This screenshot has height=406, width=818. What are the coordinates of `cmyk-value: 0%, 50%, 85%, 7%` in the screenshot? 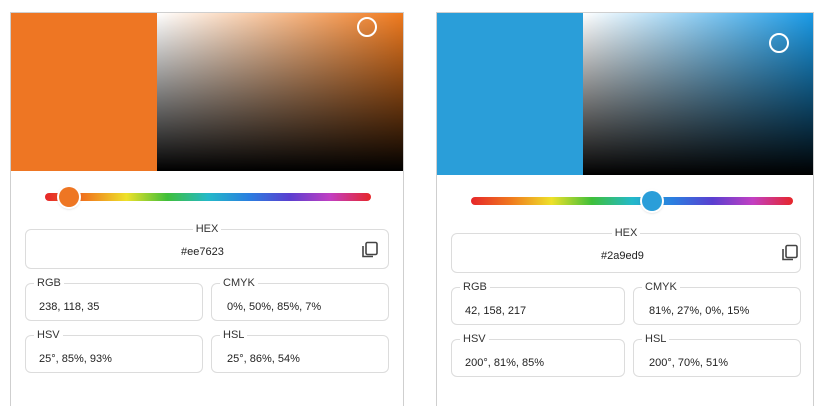 It's located at (274, 307).